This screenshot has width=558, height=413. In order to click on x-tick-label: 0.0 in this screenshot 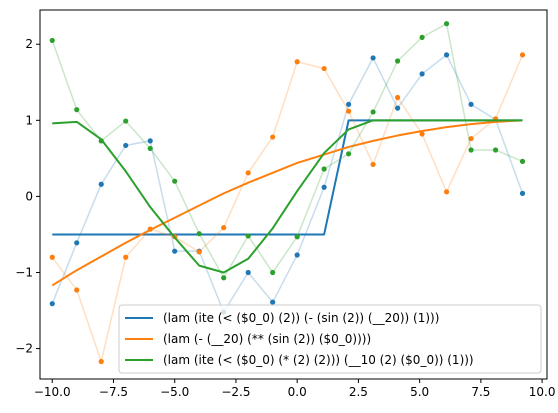, I will do `click(297, 392)`.